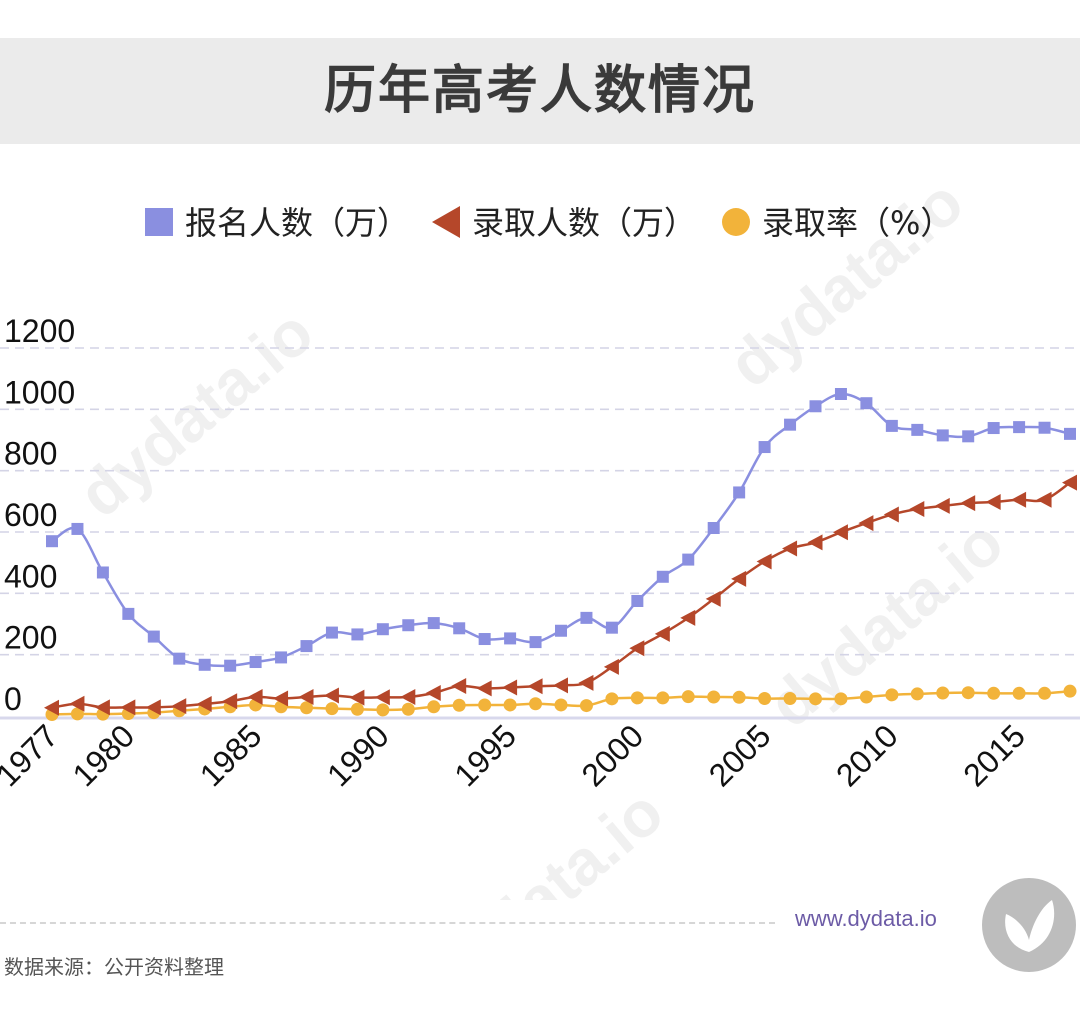 The width and height of the screenshot is (1080, 1011). Describe the element at coordinates (104, 755) in the screenshot. I see `x-tick-label: 1980` at that location.